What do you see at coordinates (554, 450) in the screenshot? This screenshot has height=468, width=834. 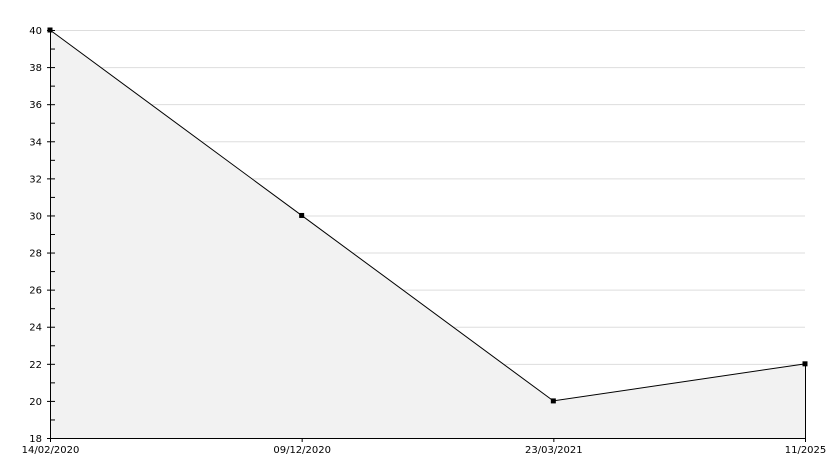 I see `x-tick-label: 23/03/2021` at bounding box center [554, 450].